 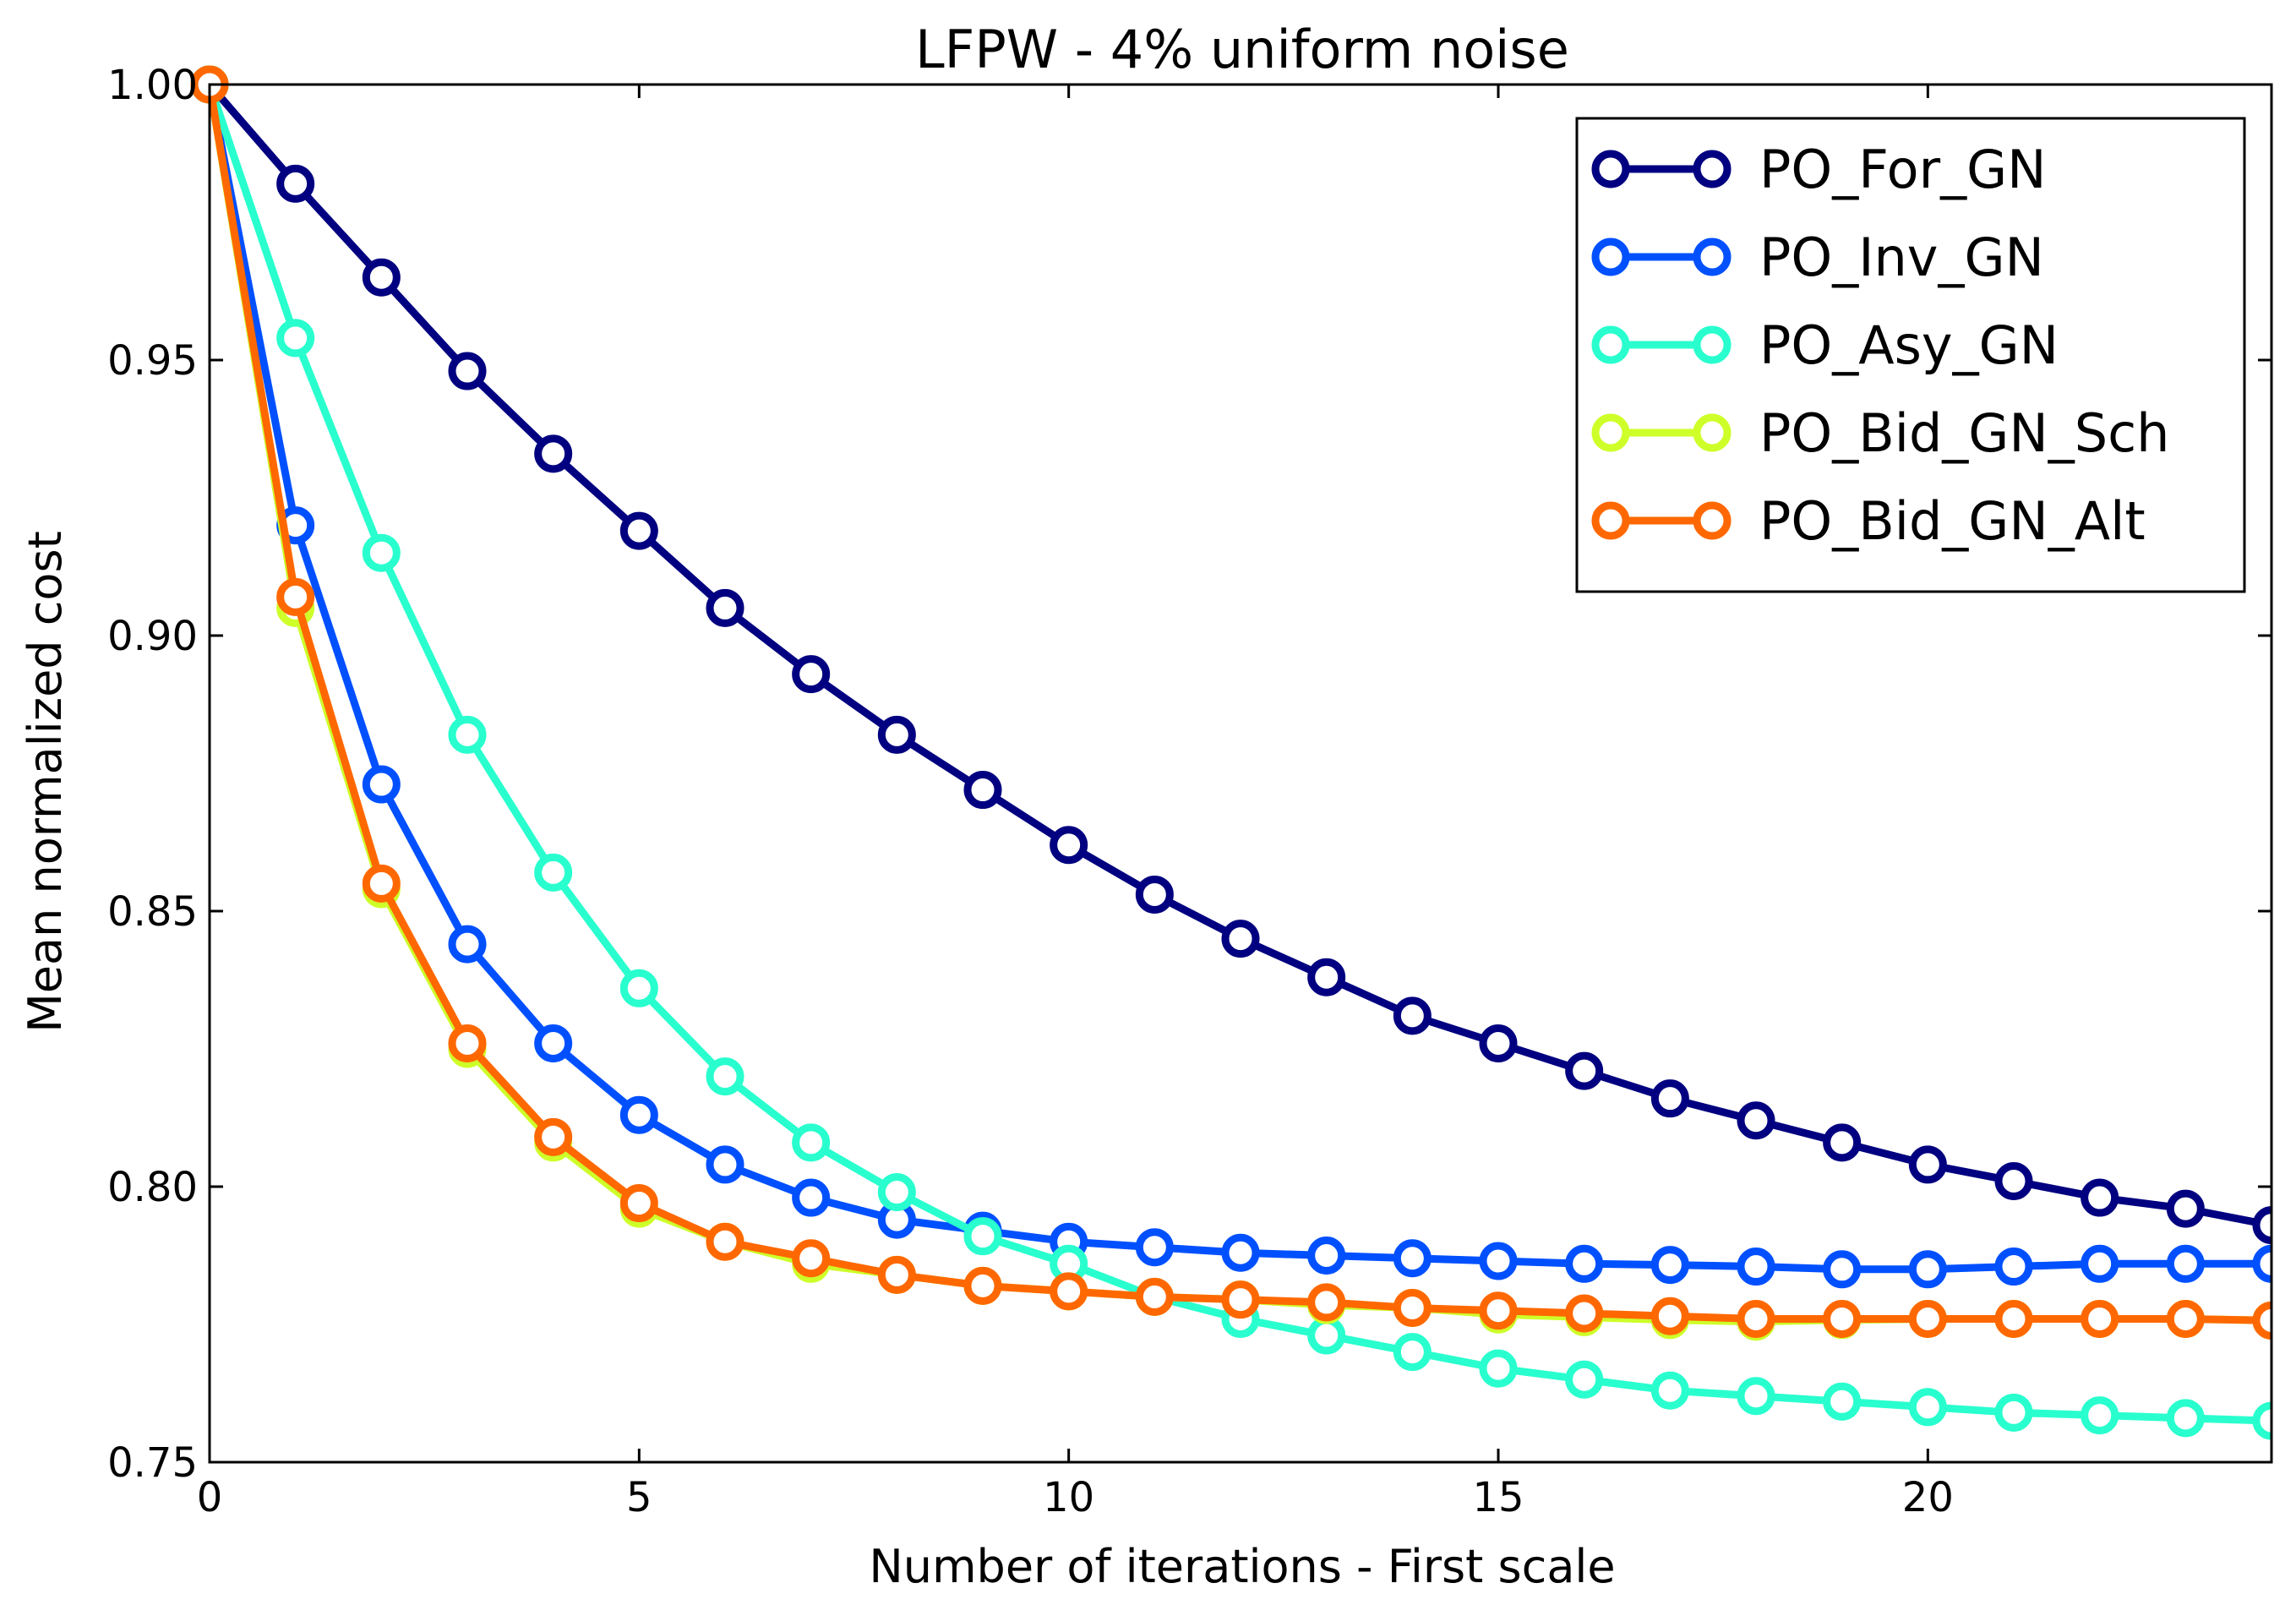 What do you see at coordinates (152, 1463) in the screenshot?
I see `y-tick-label: 0.75` at bounding box center [152, 1463].